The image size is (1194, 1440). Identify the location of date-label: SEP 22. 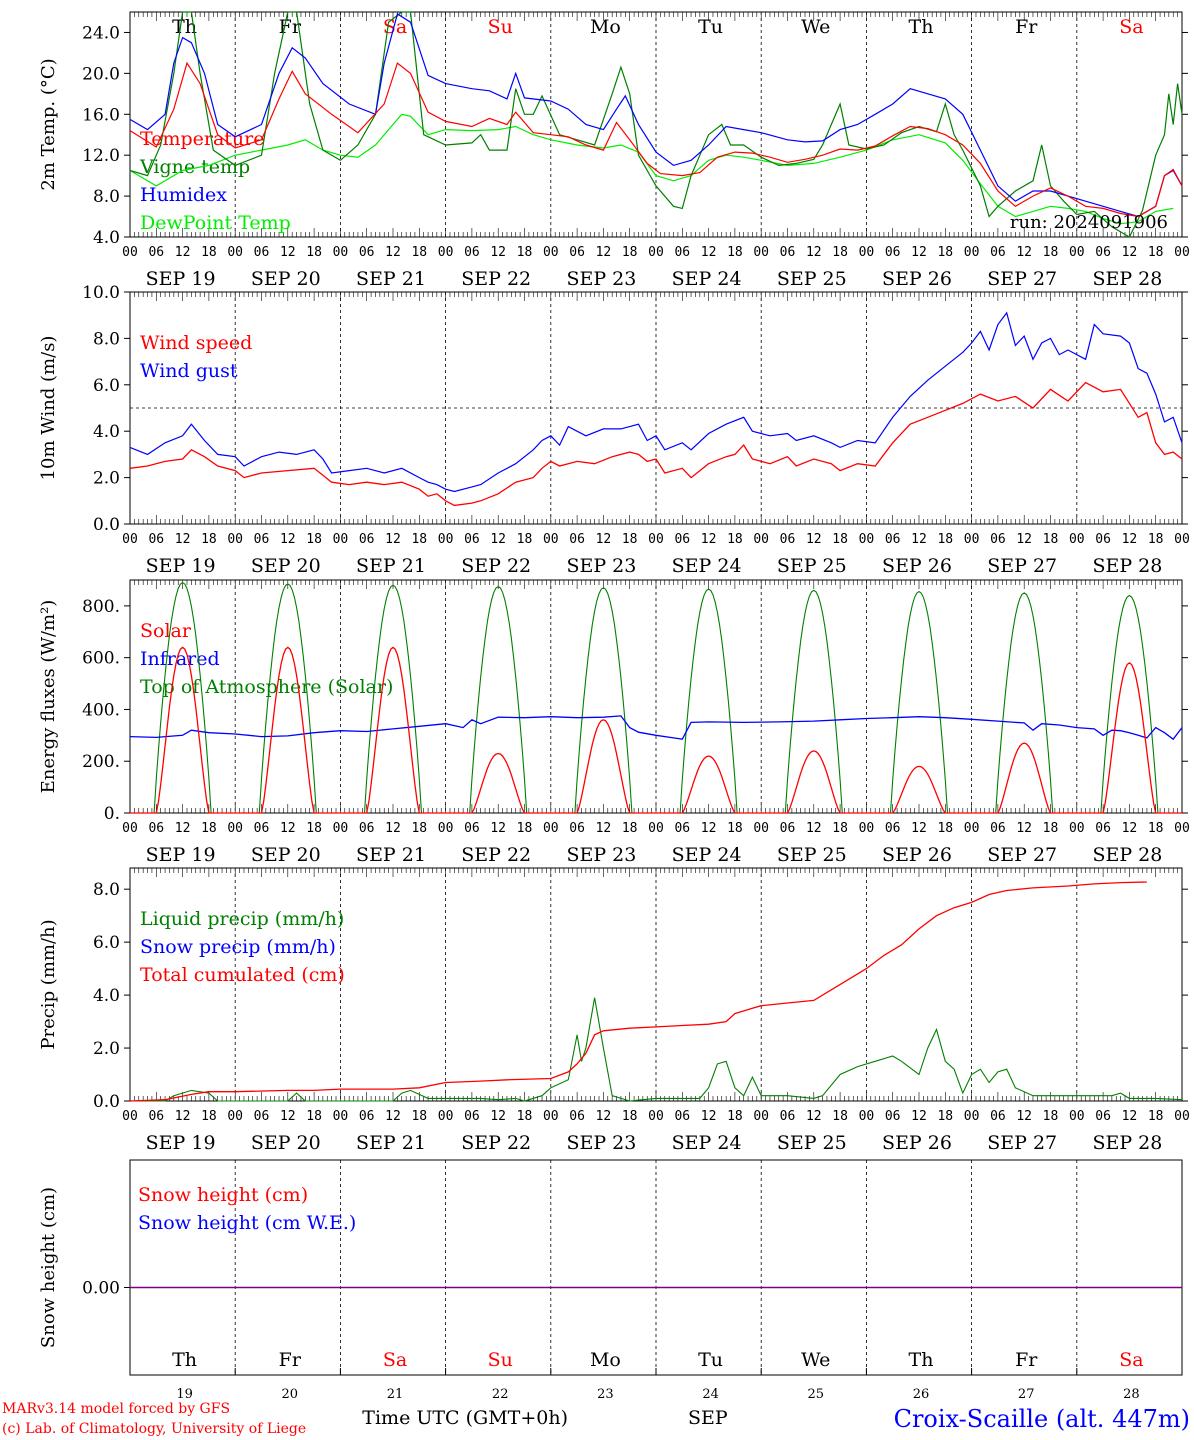
(496, 1143).